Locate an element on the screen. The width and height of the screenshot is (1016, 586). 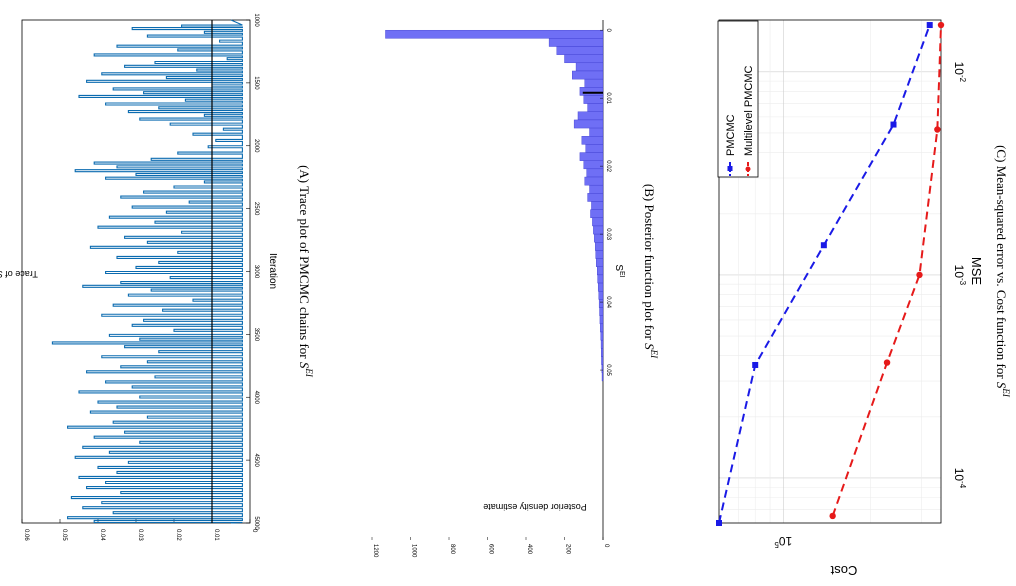
posterior-x-tick-label: 0.02 is located at coordinates (608, 166).